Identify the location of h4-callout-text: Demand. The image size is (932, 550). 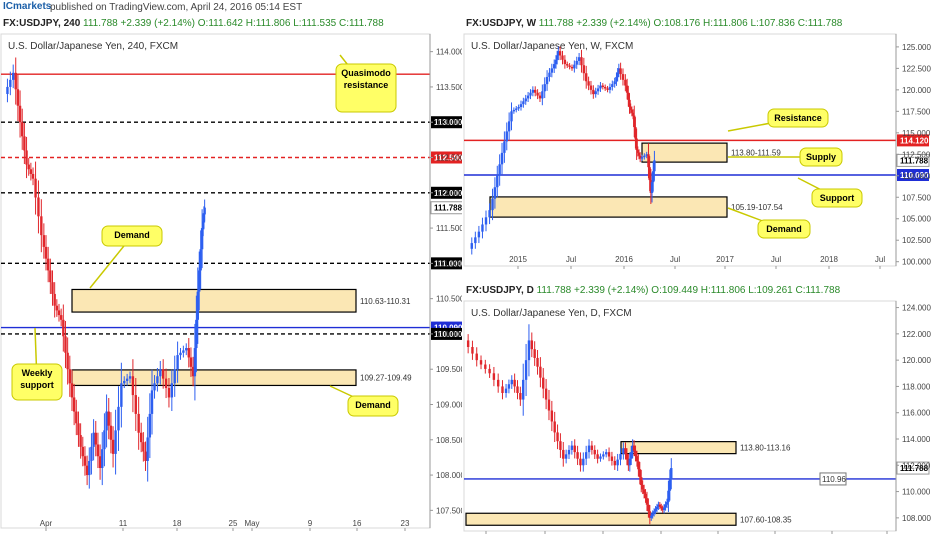
(373, 405).